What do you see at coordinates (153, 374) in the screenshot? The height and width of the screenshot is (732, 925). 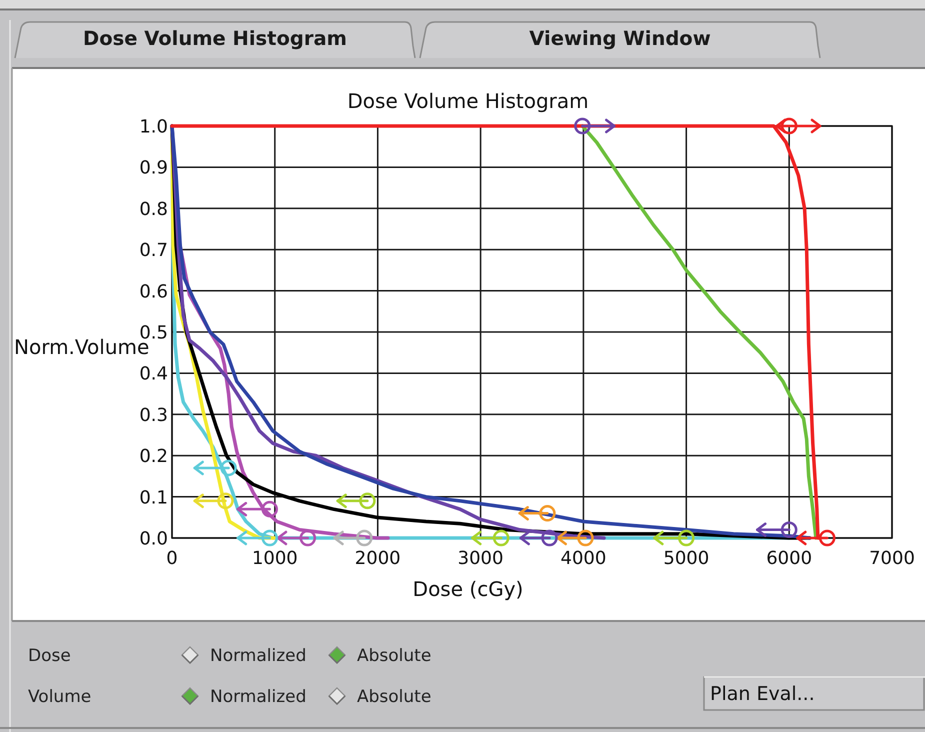 I see `y-tick-label: 0.4` at bounding box center [153, 374].